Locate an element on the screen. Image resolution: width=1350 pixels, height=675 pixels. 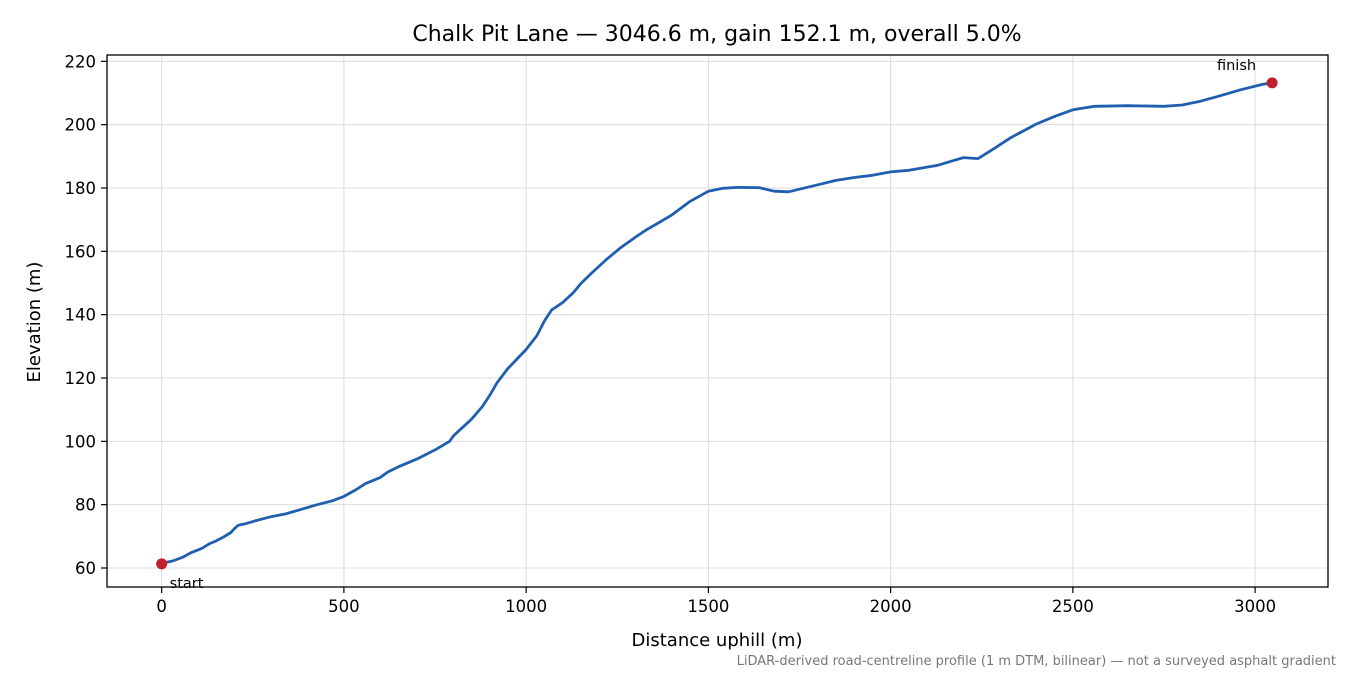
x-axis-label: Distance uphill (m) is located at coordinates (717, 640).